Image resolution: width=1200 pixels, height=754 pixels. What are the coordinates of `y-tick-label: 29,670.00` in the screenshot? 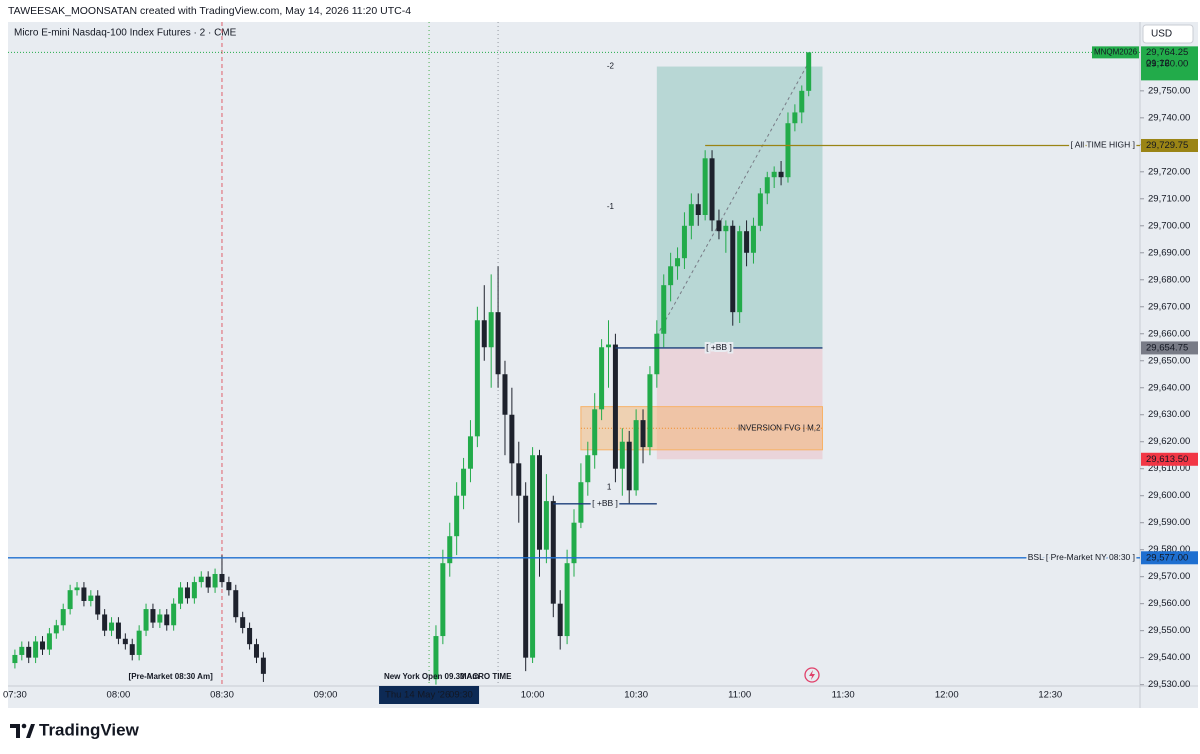 It's located at (1169, 306).